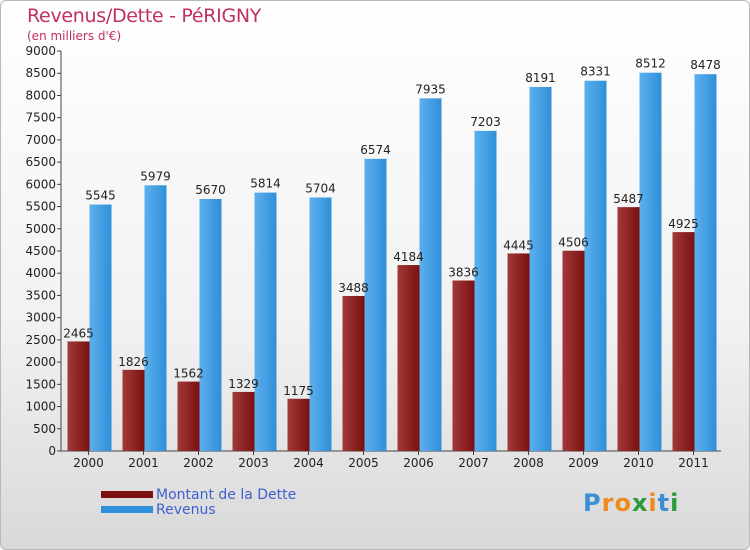  Describe the element at coordinates (40, 362) in the screenshot. I see `y-tick-label: 2000` at that location.